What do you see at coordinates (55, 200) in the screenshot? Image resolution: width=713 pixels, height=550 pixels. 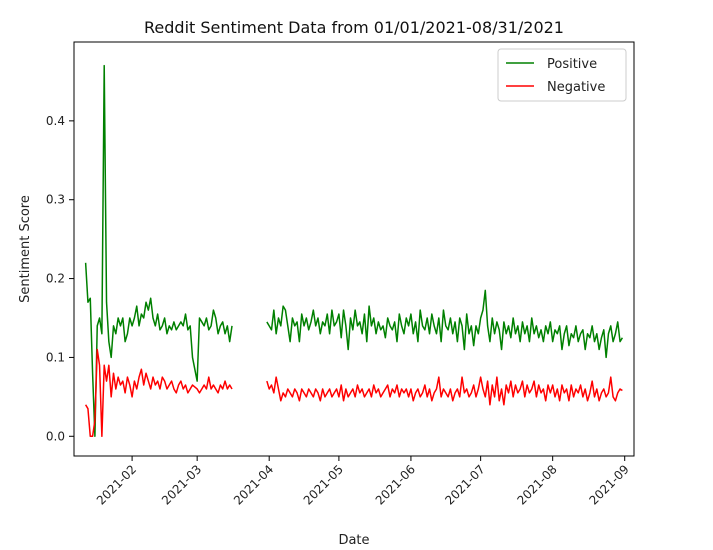 I see `y-tick-label: 0.3` at bounding box center [55, 200].